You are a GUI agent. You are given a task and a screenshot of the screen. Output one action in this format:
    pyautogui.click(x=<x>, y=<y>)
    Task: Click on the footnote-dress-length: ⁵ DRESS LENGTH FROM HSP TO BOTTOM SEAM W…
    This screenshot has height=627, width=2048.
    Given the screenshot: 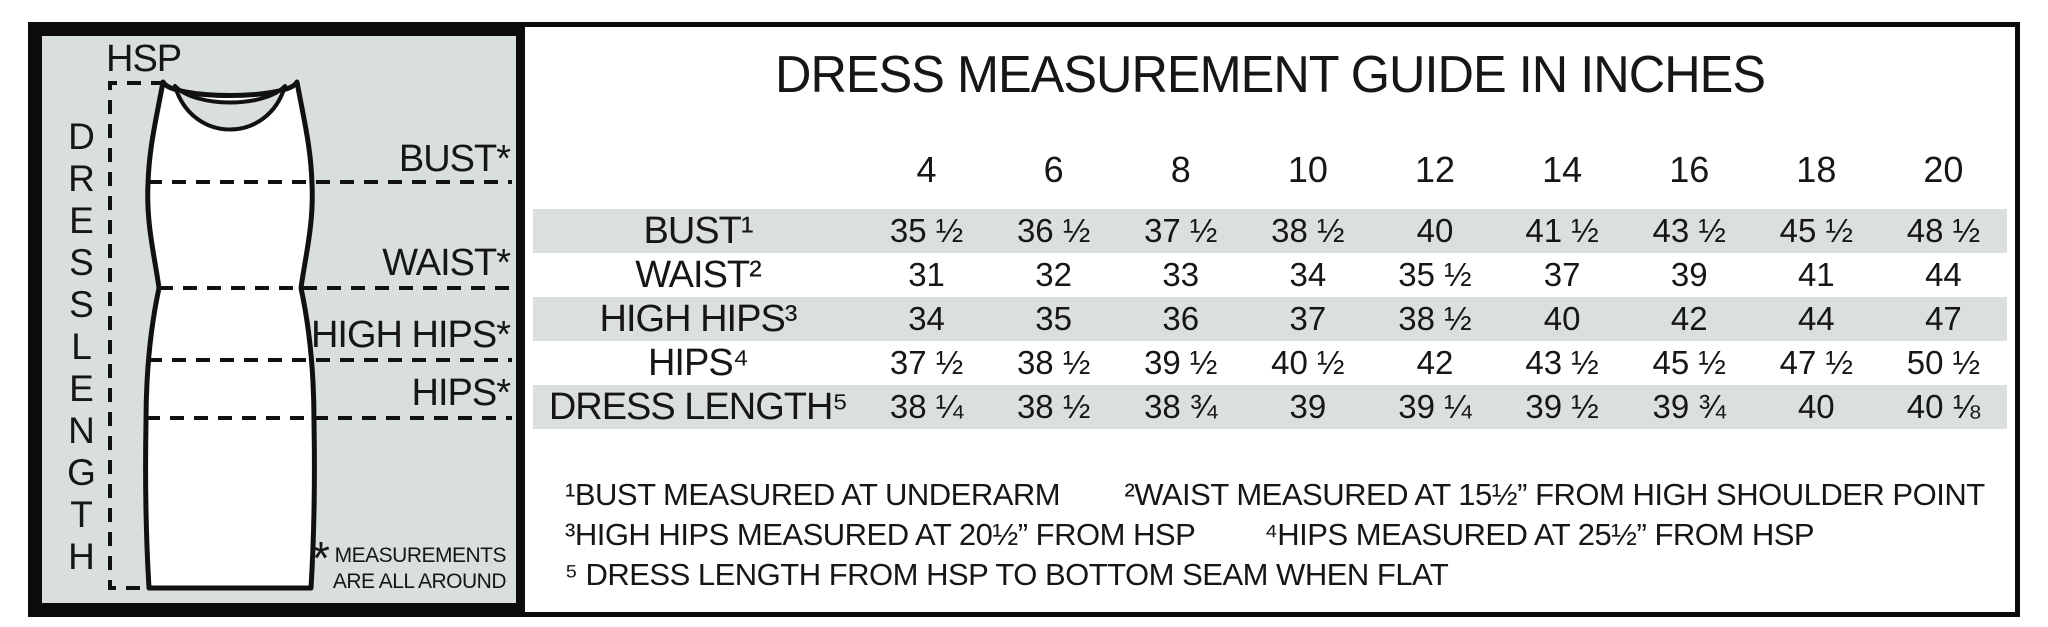 What is the action you would take?
    pyautogui.click(x=1007, y=574)
    